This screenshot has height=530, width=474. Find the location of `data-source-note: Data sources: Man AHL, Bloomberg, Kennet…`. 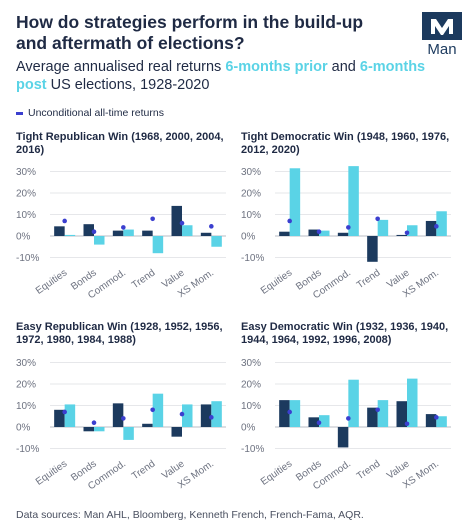

data-source-note: Data sources: Man AHL, Bloomberg, Kennet… is located at coordinates (190, 515).